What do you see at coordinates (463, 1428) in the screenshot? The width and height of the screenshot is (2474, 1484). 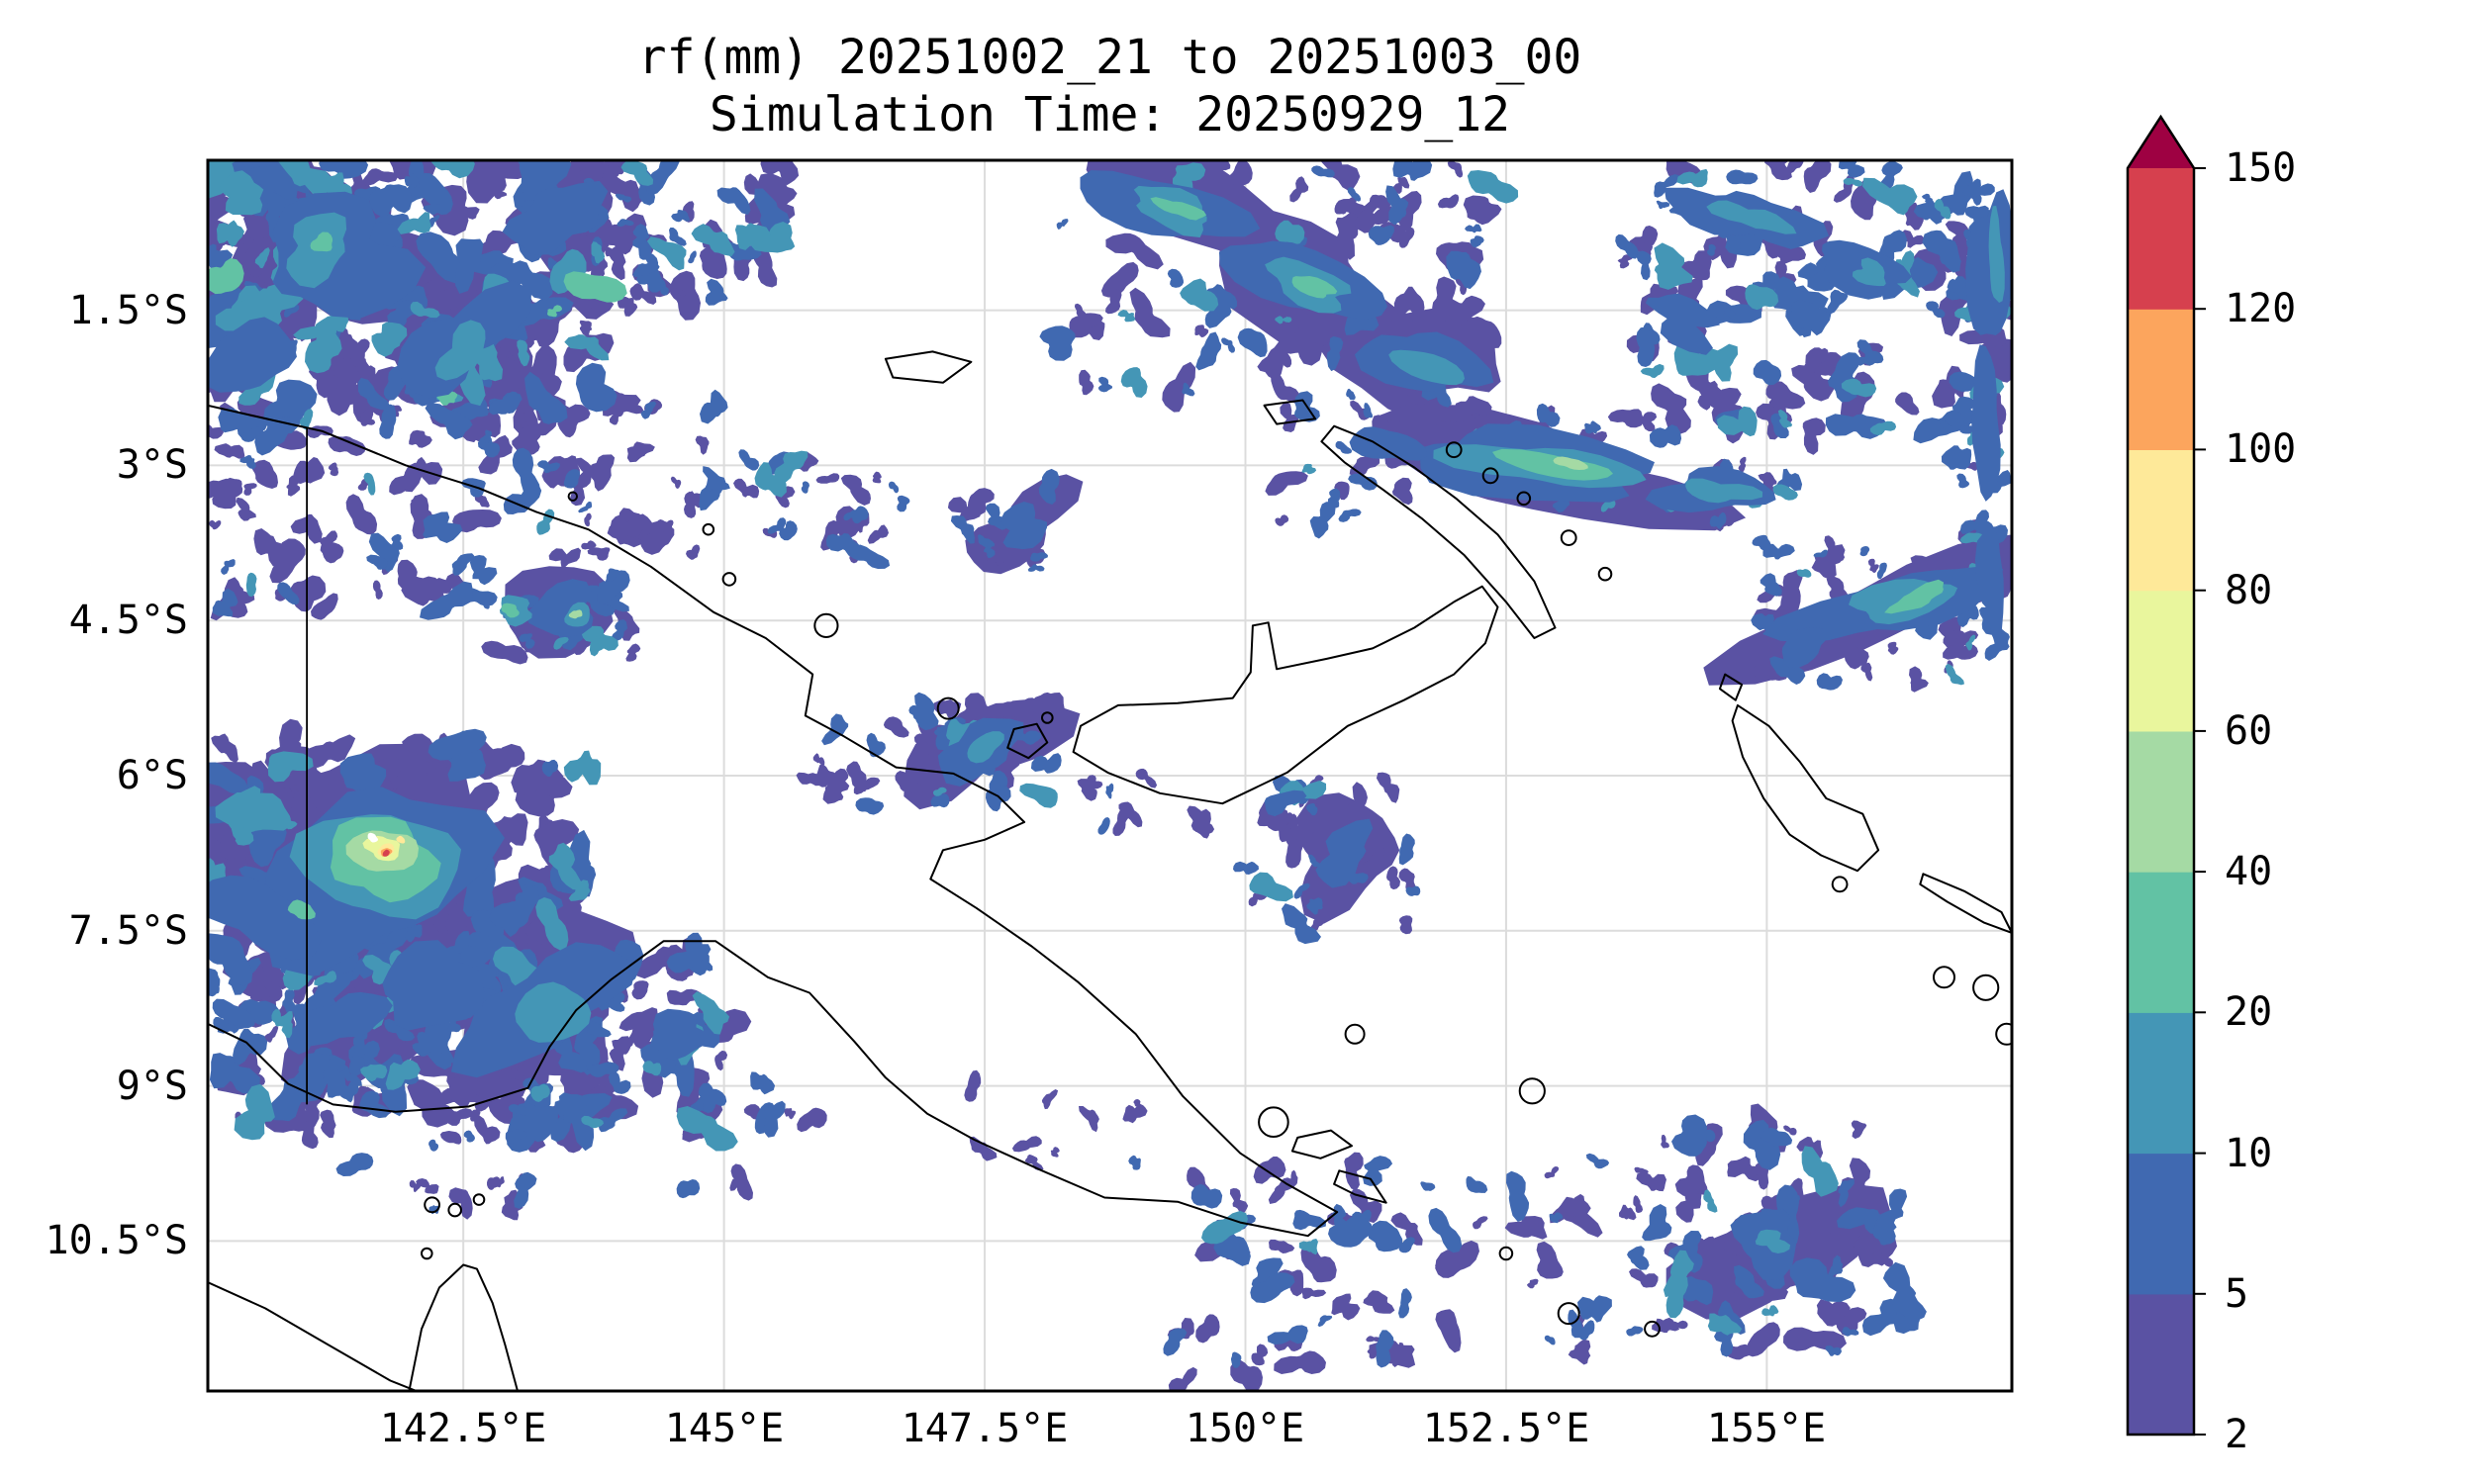 I see `x-tick-label: 142.5°E` at bounding box center [463, 1428].